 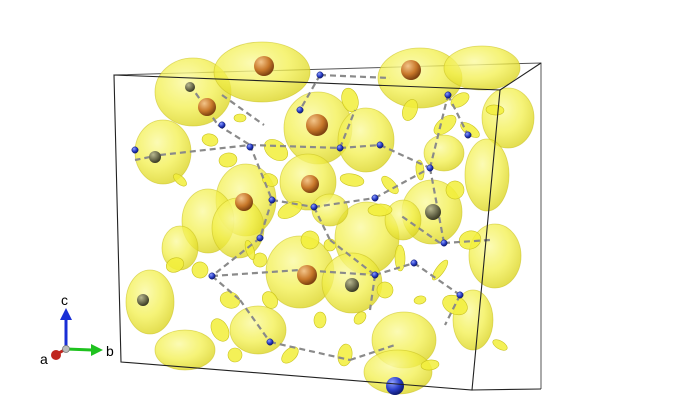 What do you see at coordinates (44, 359) in the screenshot?
I see `axis-label-a: a` at bounding box center [44, 359].